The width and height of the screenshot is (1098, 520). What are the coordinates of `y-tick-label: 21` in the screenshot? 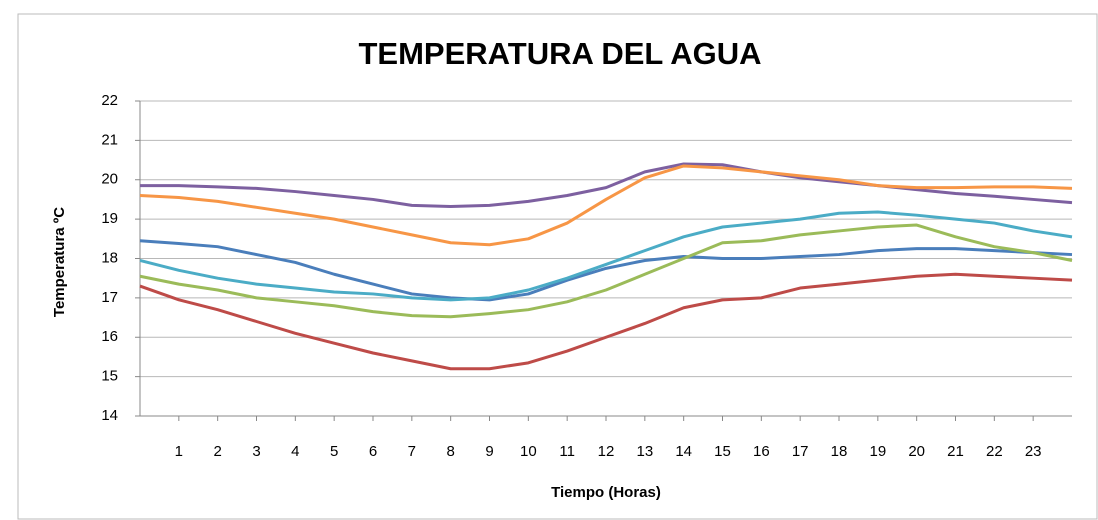 It's located at (109, 139).